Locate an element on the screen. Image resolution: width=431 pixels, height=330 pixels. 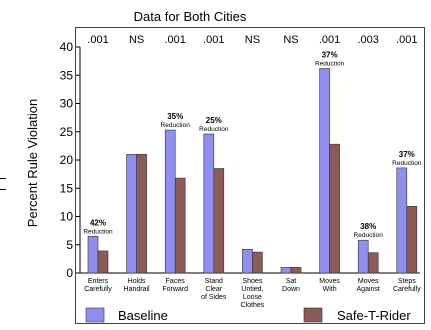
legend-swatch-baseline is located at coordinates (95, 315).